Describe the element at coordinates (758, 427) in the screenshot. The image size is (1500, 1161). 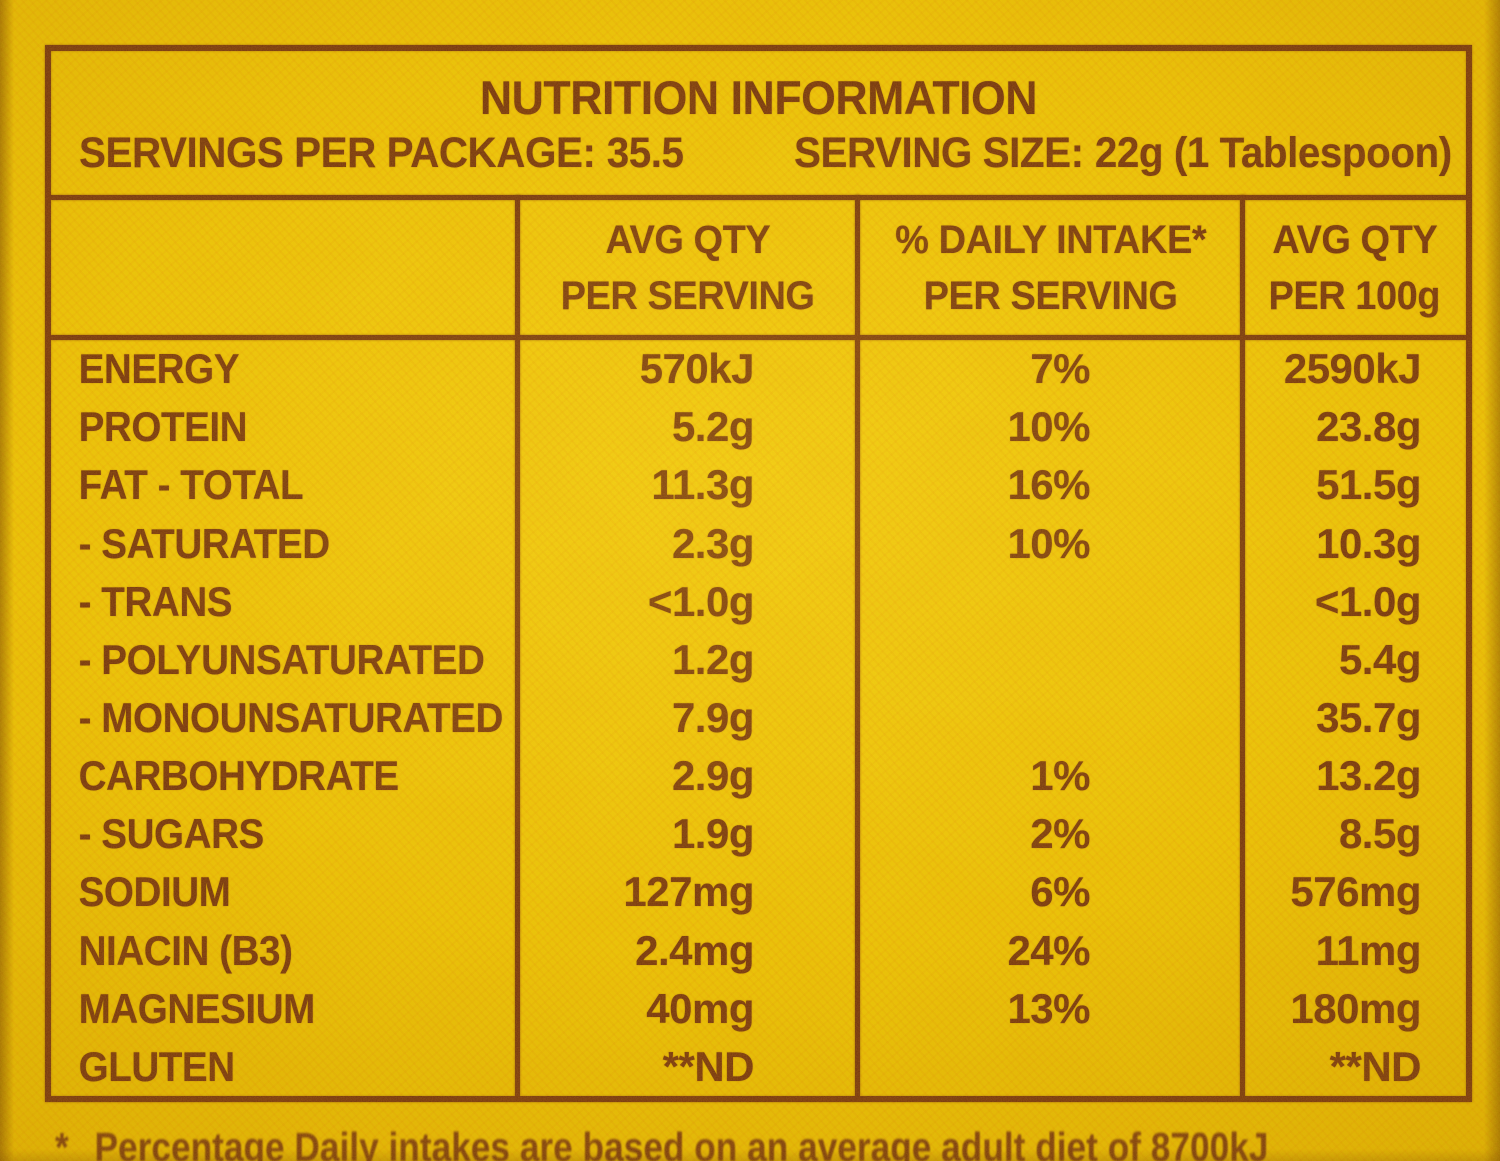
I see `table-row: PROTEIN 5.2g 10% 23.8g` at that location.